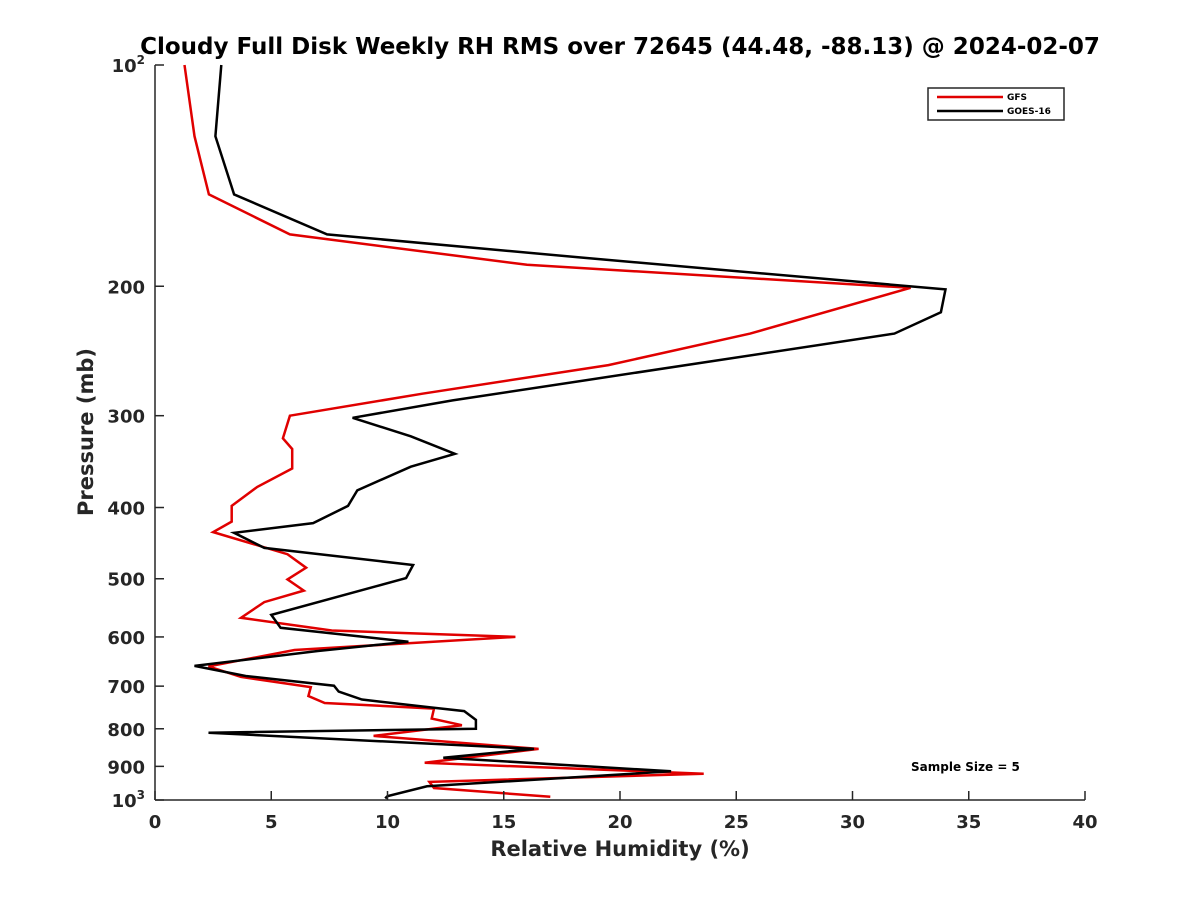 This screenshot has height=900, width=1200. I want to click on legend: GFS GOES-16, so click(996, 104).